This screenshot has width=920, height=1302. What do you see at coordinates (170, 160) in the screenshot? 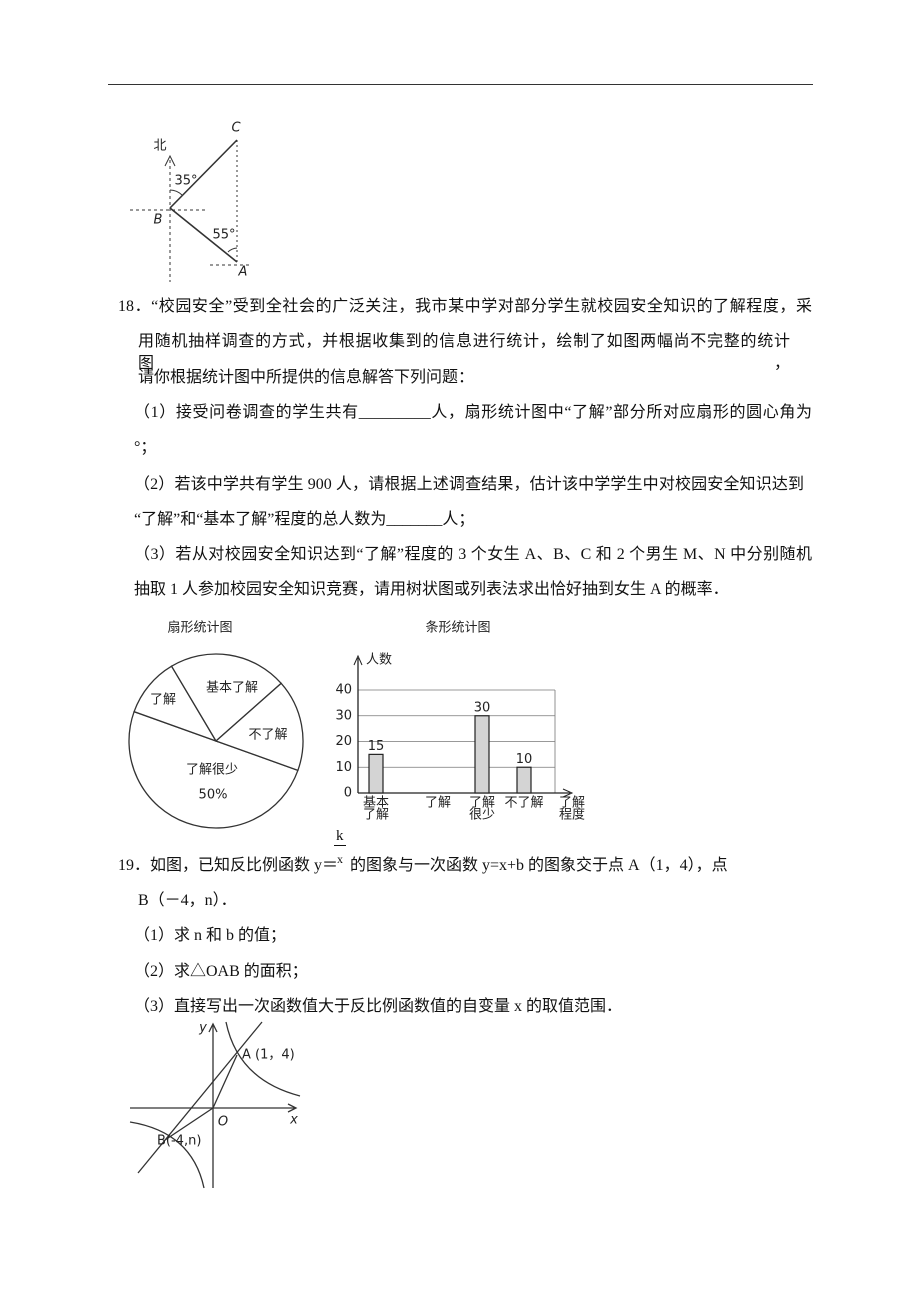
I see `north-arrow` at bounding box center [170, 160].